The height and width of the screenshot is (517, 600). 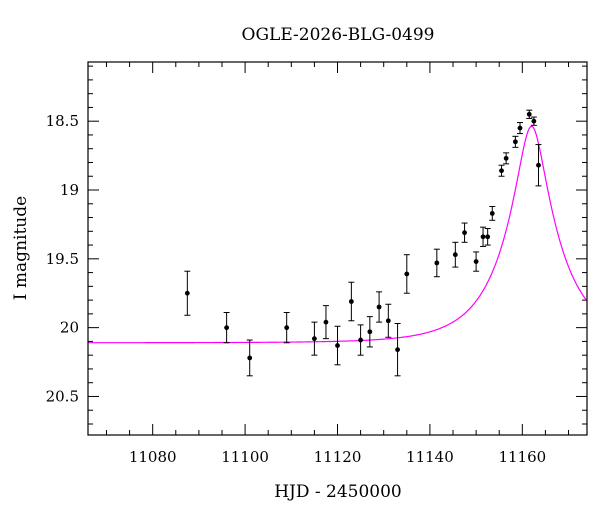 I want to click on x-tick-label: 11140, so click(x=430, y=457).